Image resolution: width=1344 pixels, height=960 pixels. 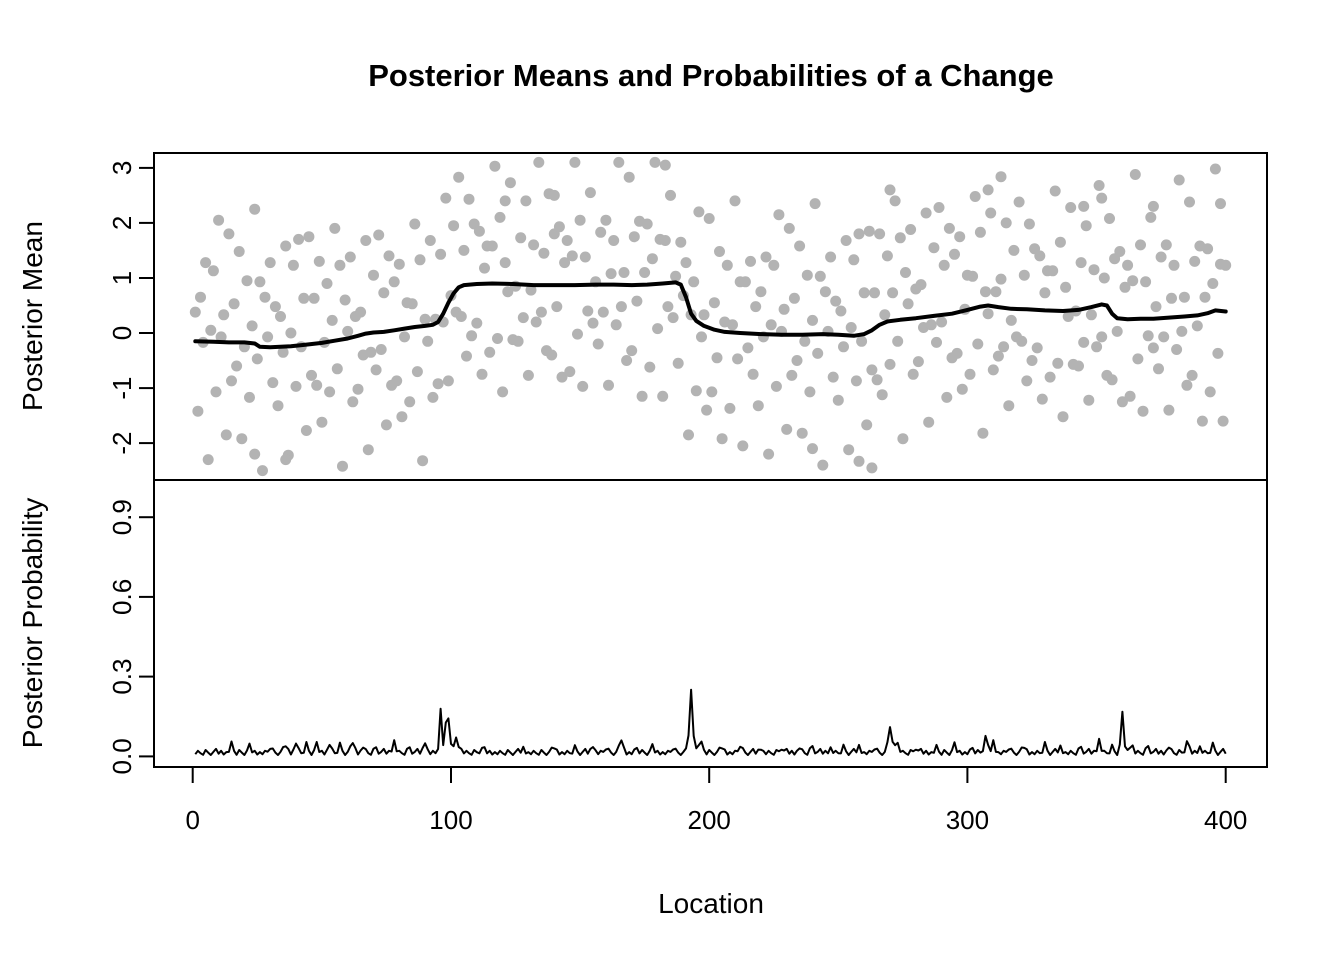 What do you see at coordinates (812, 449) in the screenshot?
I see `scatter-point-extreme` at bounding box center [812, 449].